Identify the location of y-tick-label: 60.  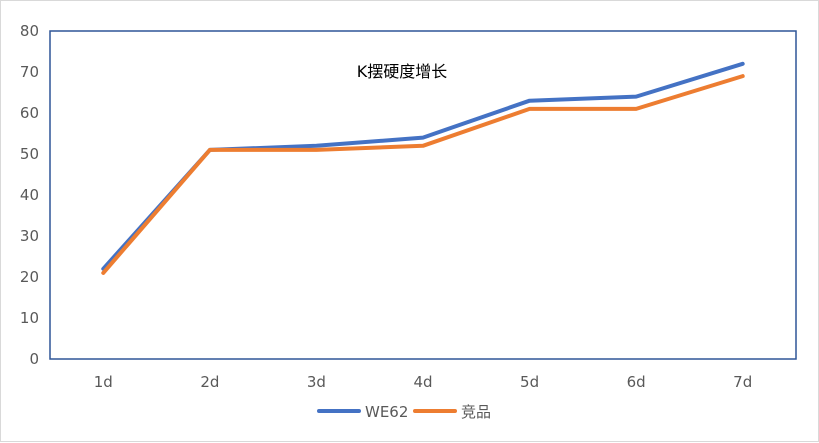
(29, 113).